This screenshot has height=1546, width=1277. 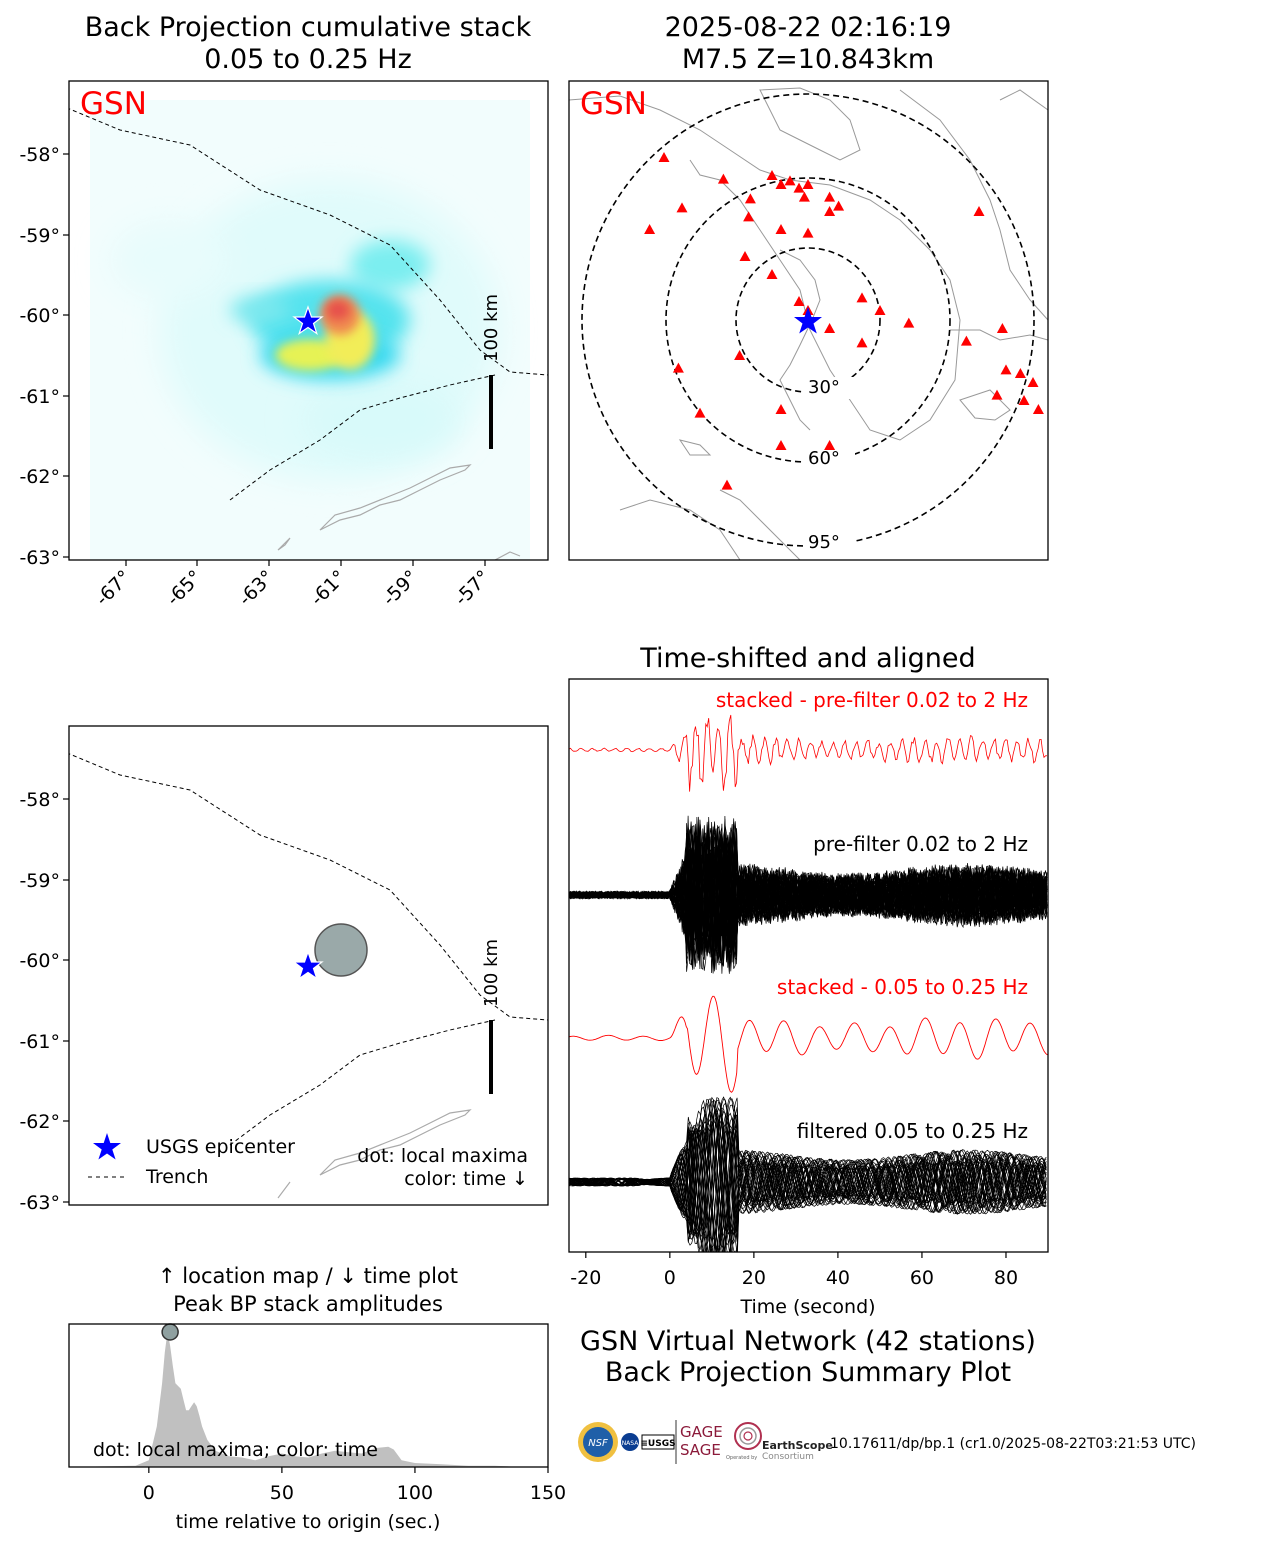 What do you see at coordinates (844, 321) in the screenshot?
I see `station-markers` at bounding box center [844, 321].